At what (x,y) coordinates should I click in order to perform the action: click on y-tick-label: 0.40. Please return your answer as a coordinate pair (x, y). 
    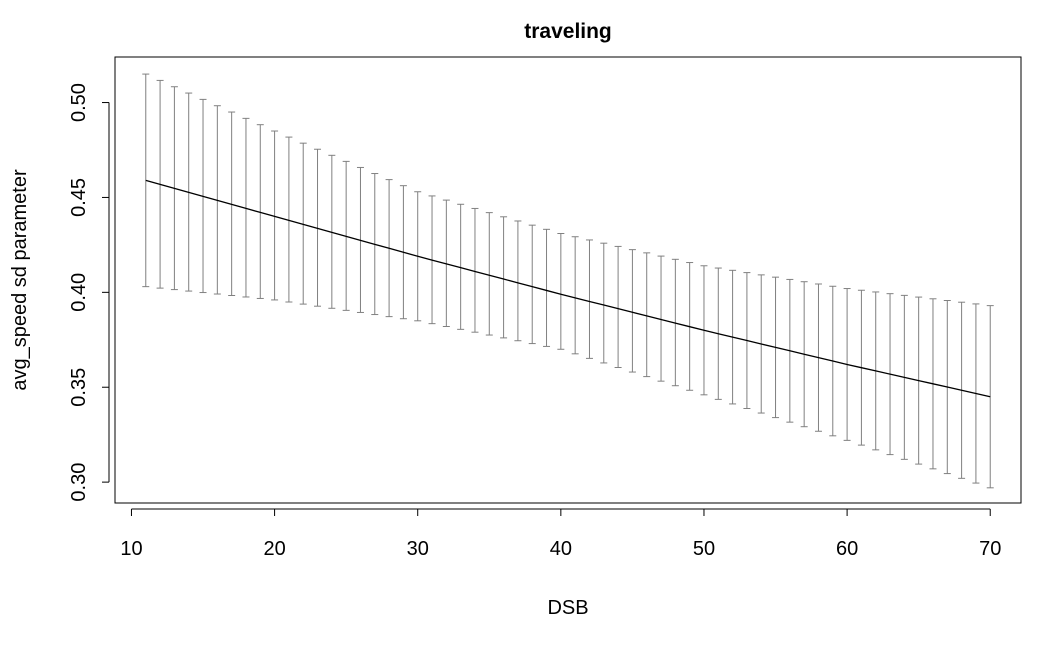
    Looking at the image, I should click on (79, 292).